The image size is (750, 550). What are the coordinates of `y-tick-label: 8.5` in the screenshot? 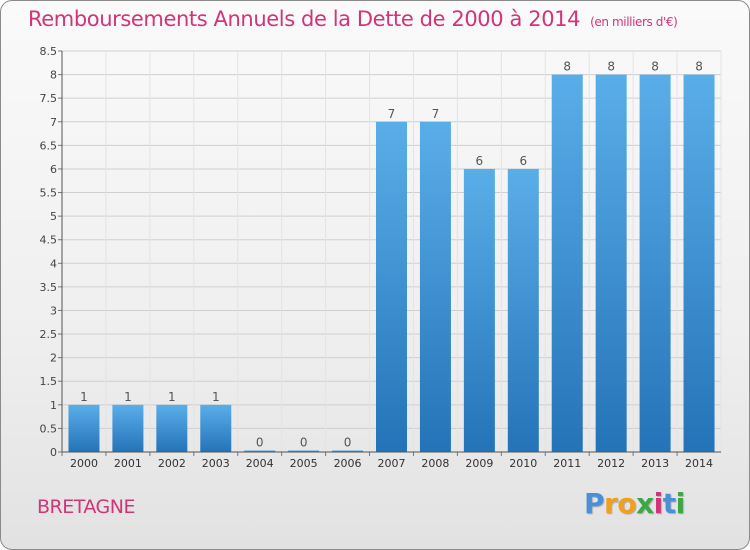 It's located at (49, 51).